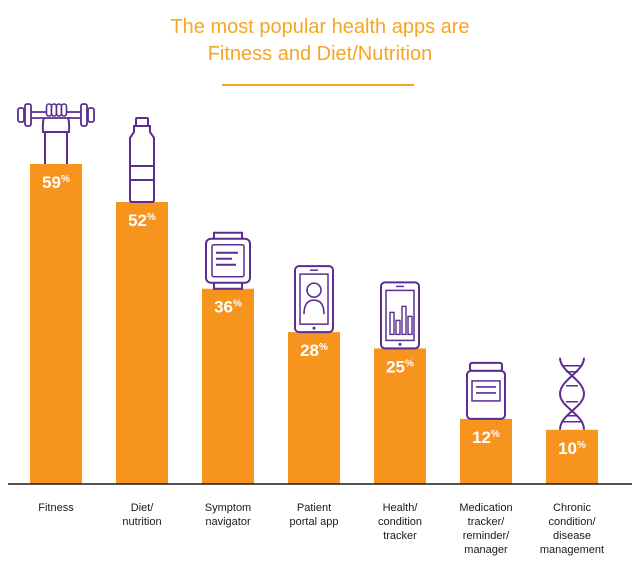  I want to click on data-label: 28%, so click(314, 350).